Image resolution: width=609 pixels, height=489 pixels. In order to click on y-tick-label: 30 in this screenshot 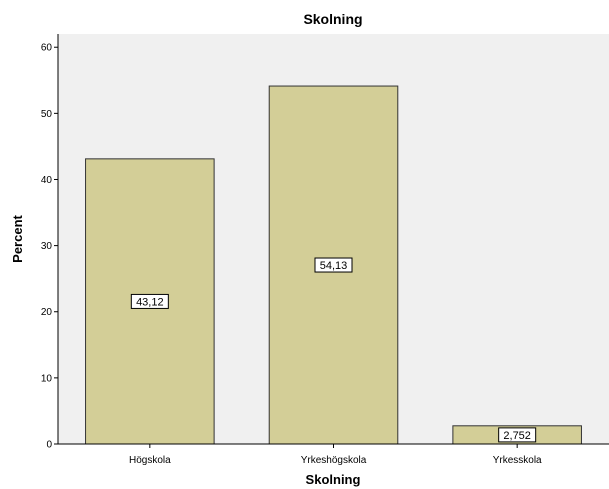, I will do `click(47, 246)`.